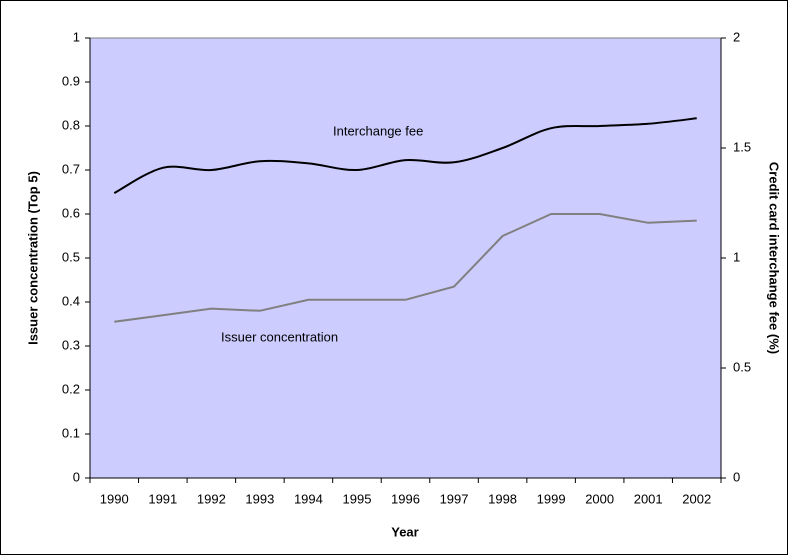 This screenshot has width=788, height=555. I want to click on y2-tick-label: 1, so click(736, 256).